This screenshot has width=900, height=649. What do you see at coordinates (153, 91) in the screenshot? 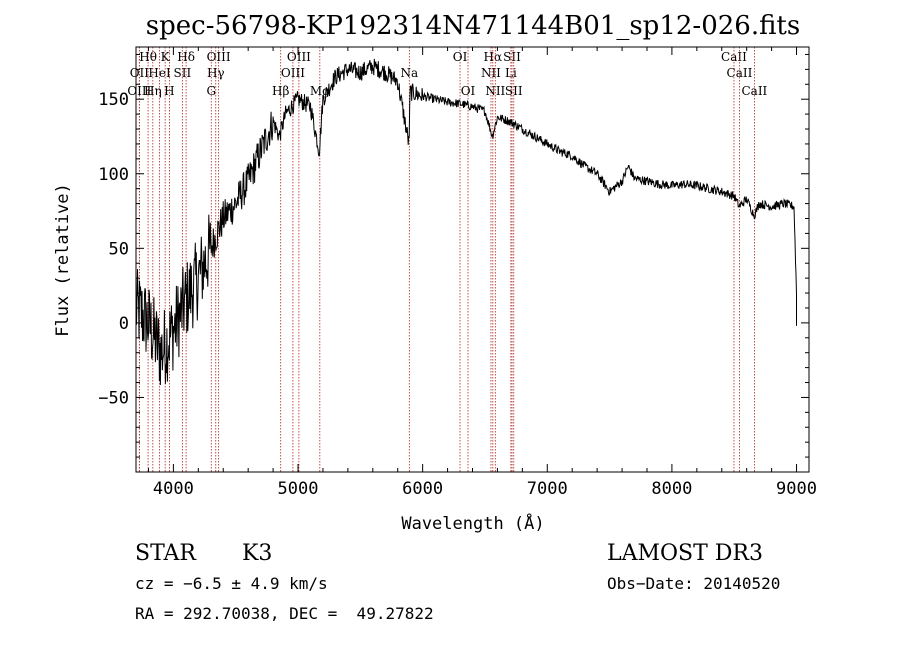
I see `line-marker-label: Hη` at bounding box center [153, 91].